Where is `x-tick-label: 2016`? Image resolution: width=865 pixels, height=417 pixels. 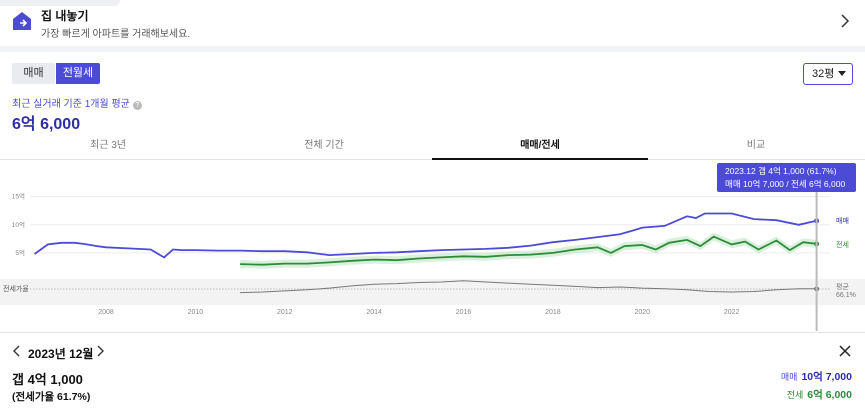
x-tick-label: 2016 is located at coordinates (464, 312).